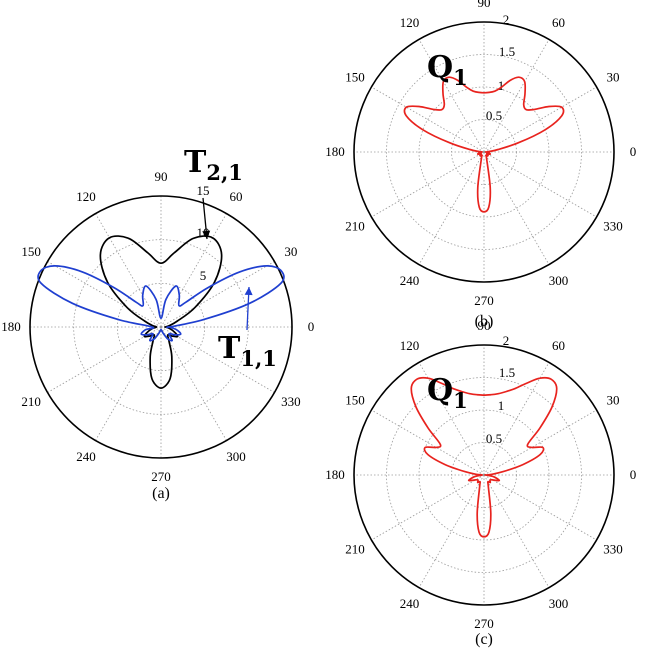  Describe the element at coordinates (203, 275) in the screenshot. I see `radial-tick-label: 5` at that location.